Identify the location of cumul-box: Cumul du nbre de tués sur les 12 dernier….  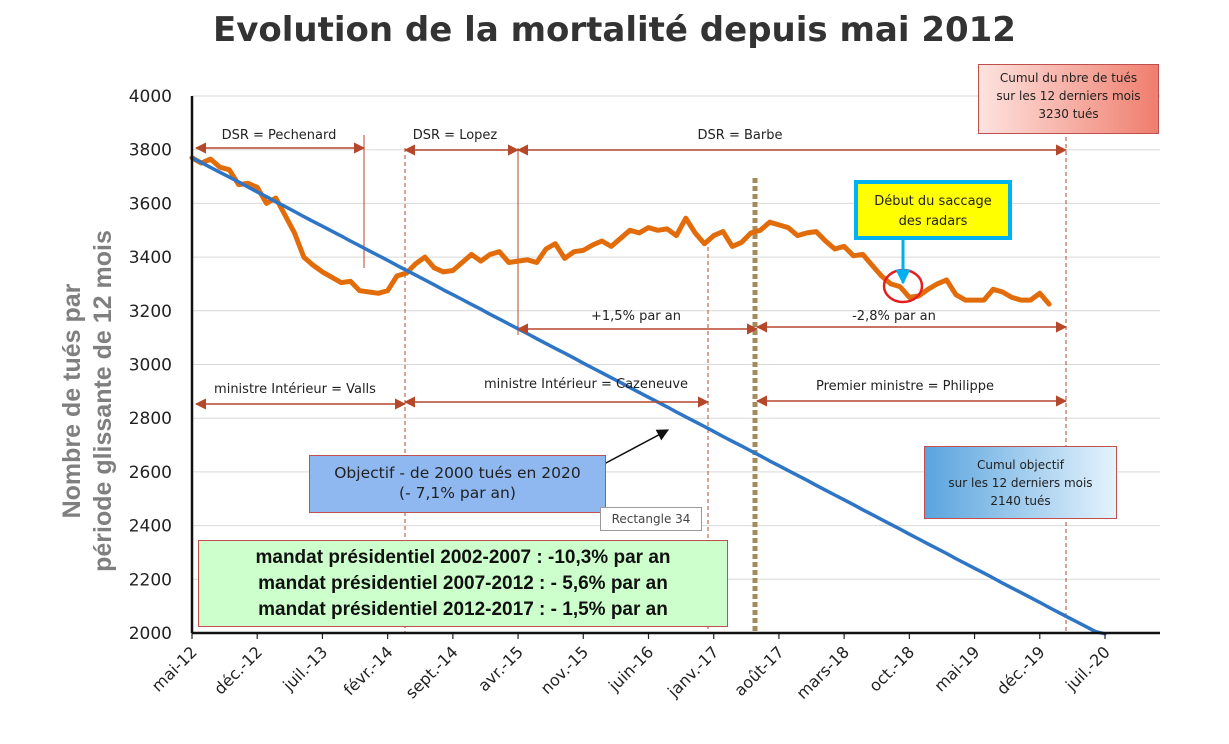
(1068, 99).